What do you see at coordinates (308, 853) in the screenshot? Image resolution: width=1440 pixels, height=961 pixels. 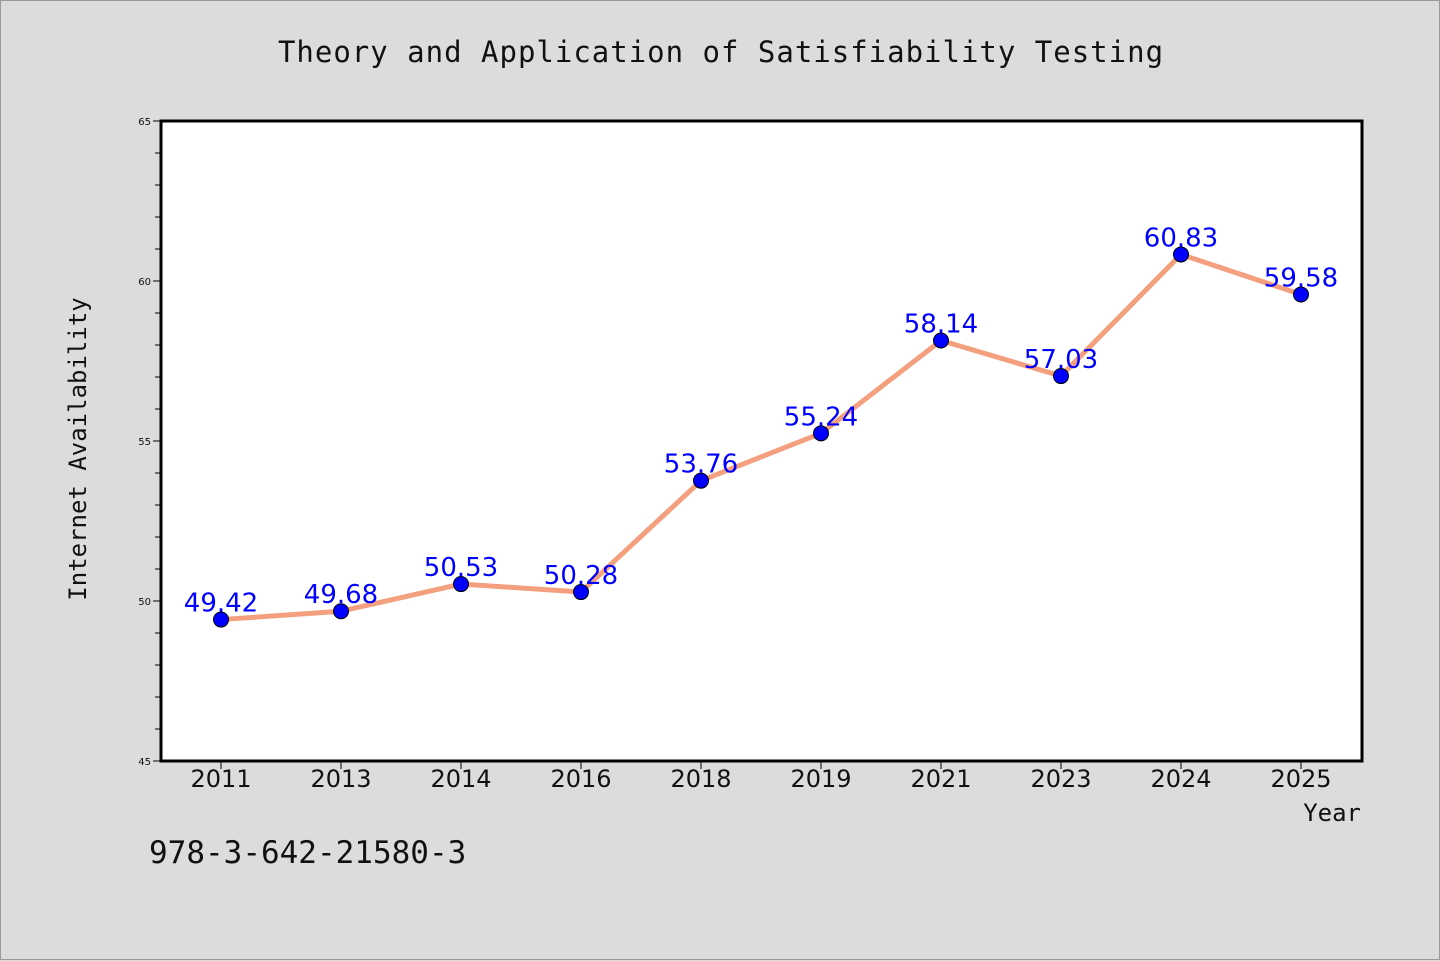 I see `isbn-text: 978-3-642-21580-3` at bounding box center [308, 853].